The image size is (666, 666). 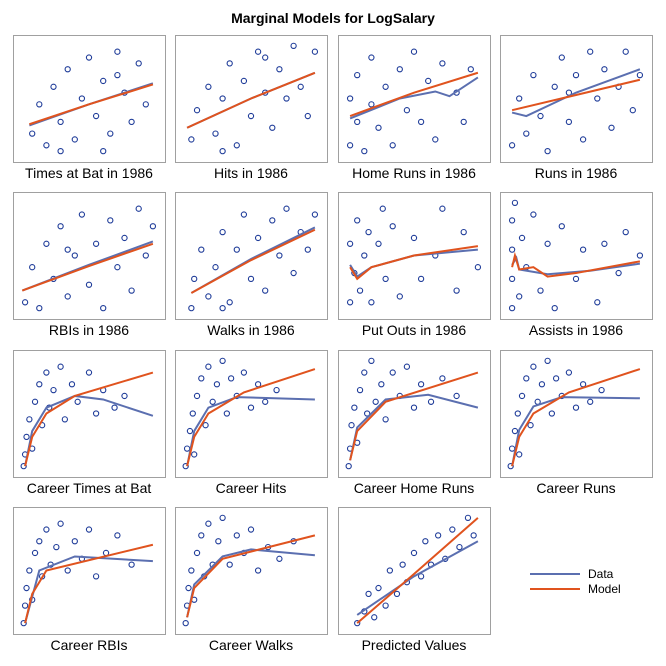 I want to click on panel: Walks in 1986, so click(x=251, y=265).